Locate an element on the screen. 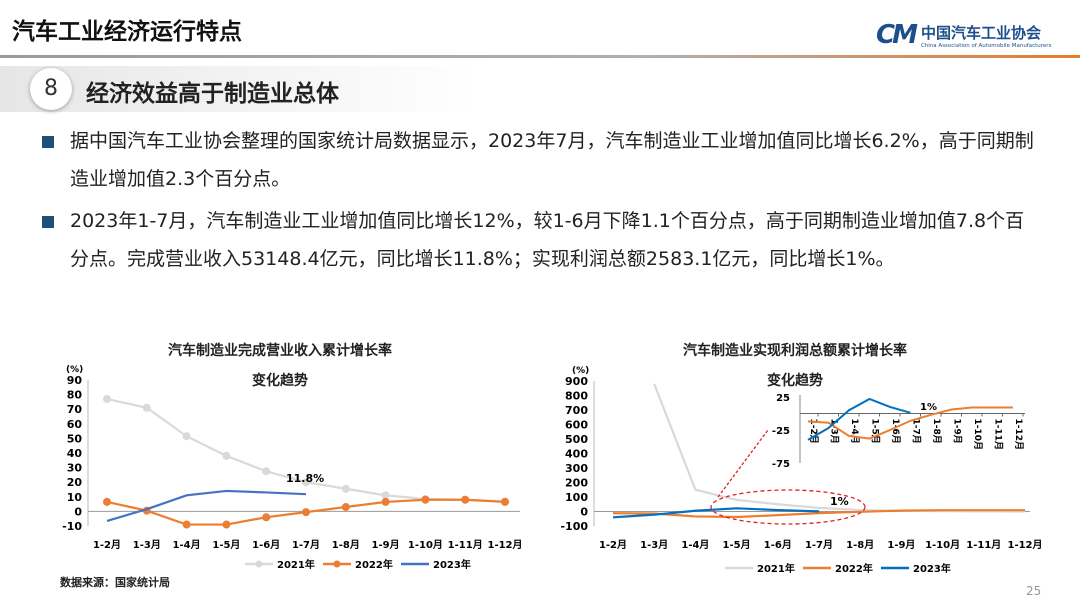  inset-x-tick-label: 1-2月 is located at coordinates (813, 431).